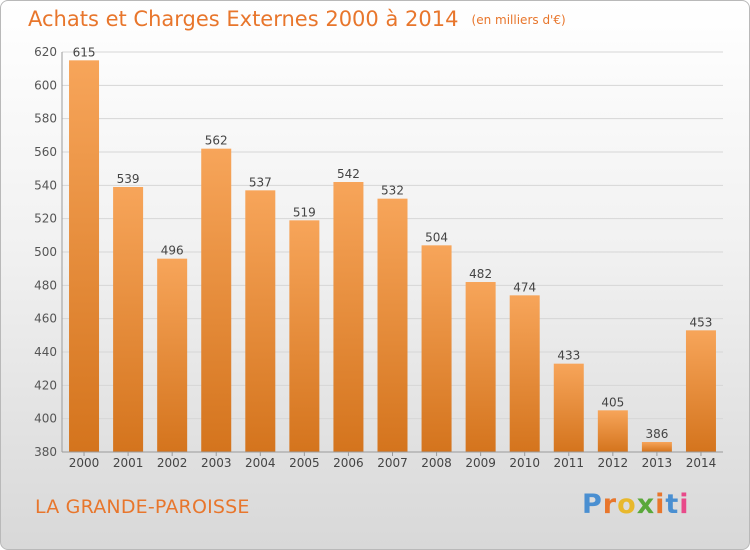 This screenshot has height=550, width=750. I want to click on data-label: 433, so click(568, 356).